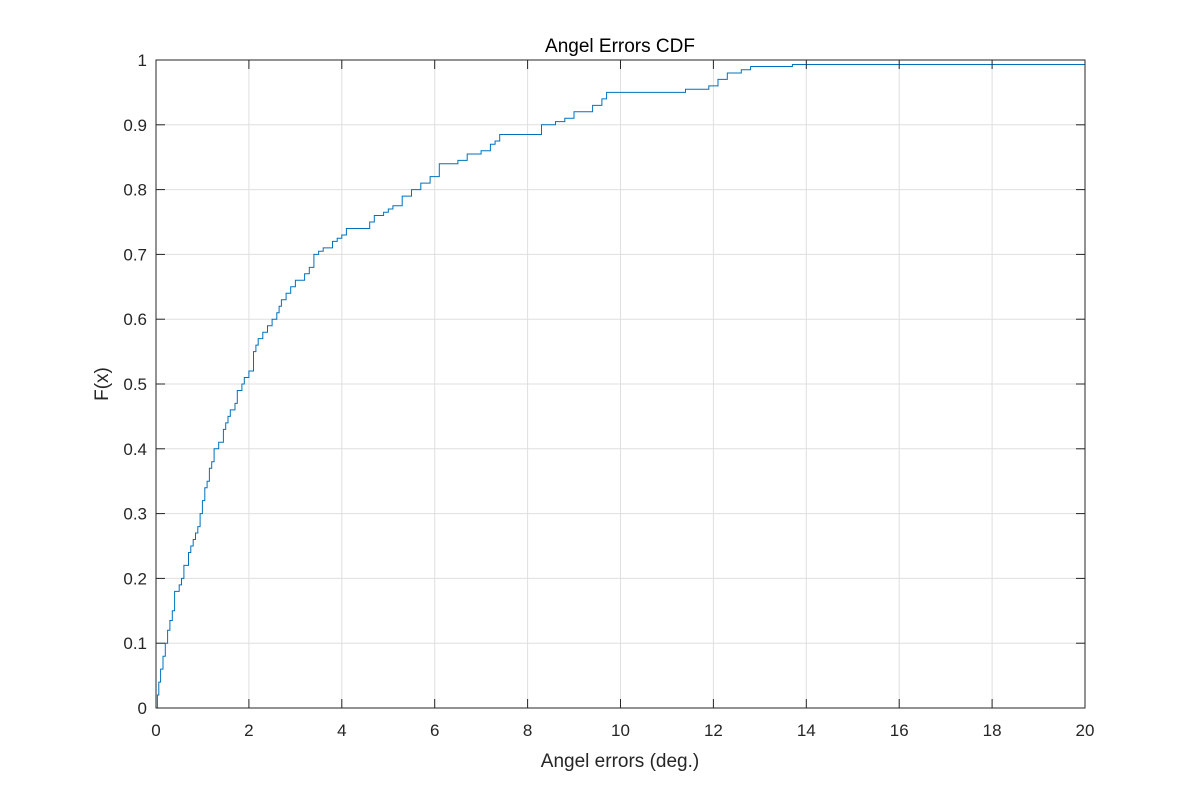 Image resolution: width=1200 pixels, height=796 pixels. I want to click on x-axis-label: Angel errors (deg.), so click(620, 761).